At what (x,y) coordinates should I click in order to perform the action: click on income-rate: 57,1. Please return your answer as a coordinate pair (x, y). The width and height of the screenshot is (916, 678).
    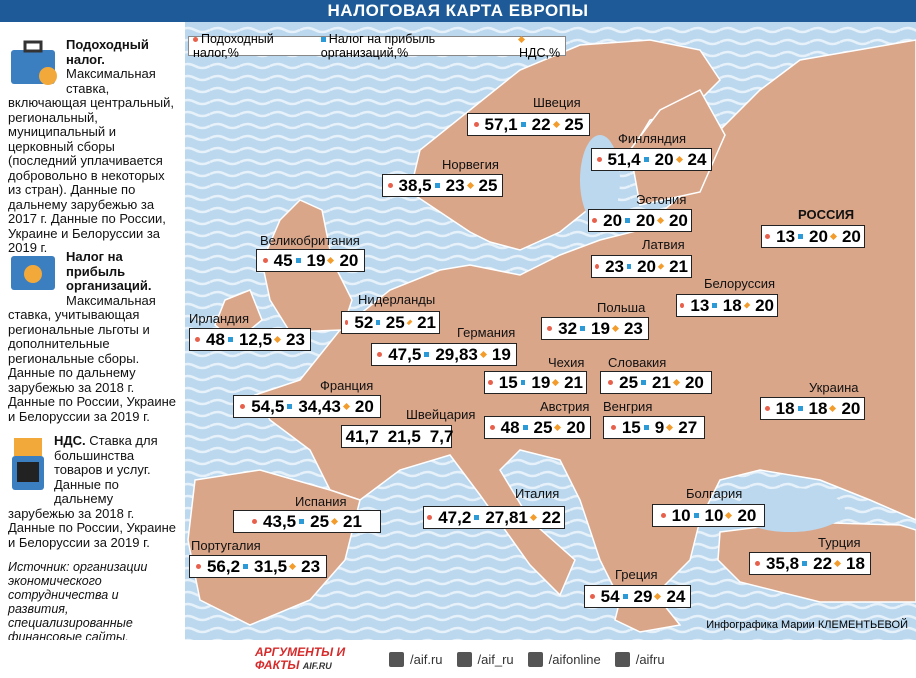
    Looking at the image, I should click on (501, 124).